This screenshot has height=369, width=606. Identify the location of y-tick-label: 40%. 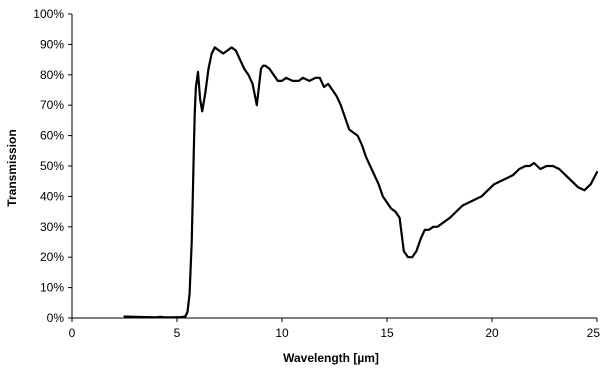
(52, 196).